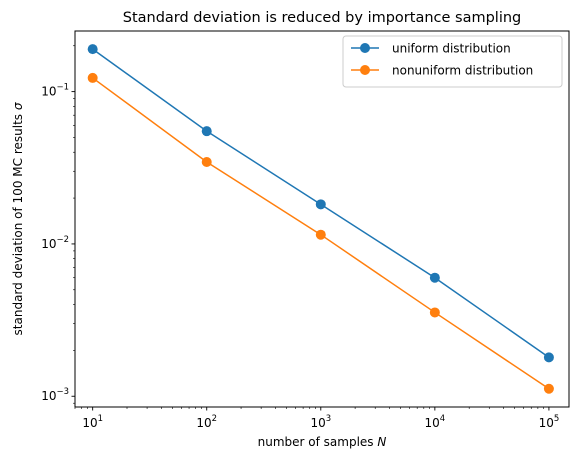  Describe the element at coordinates (55, 243) in the screenshot. I see `y-tick-label: 10⁻²` at that location.